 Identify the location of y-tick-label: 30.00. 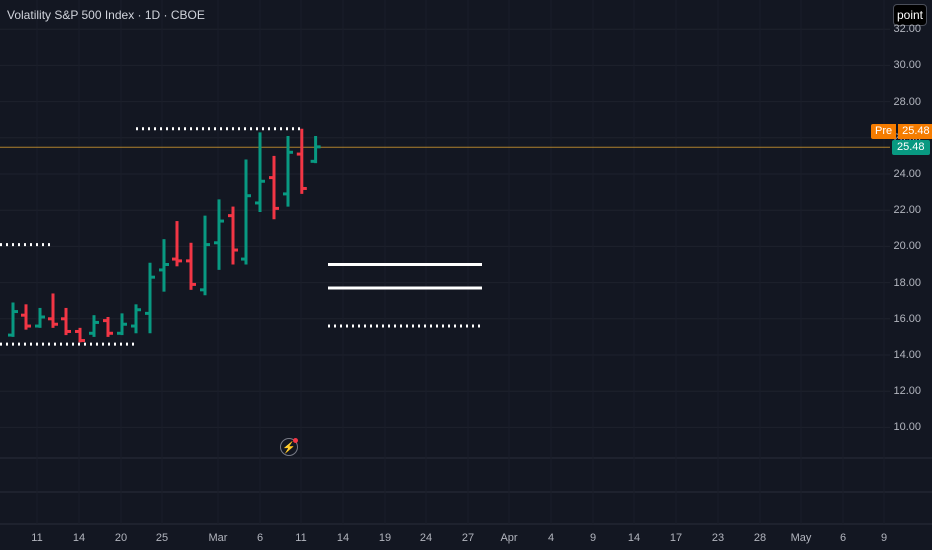
(907, 65).